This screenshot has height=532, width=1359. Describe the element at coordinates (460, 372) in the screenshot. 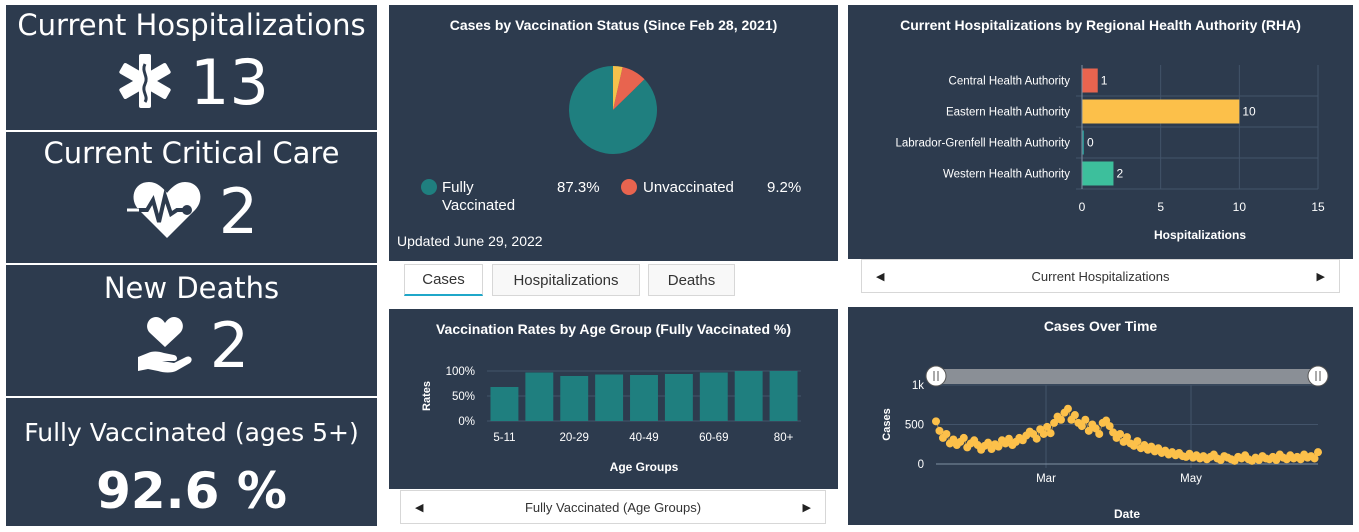

I see `y-tick-label: 100%` at that location.